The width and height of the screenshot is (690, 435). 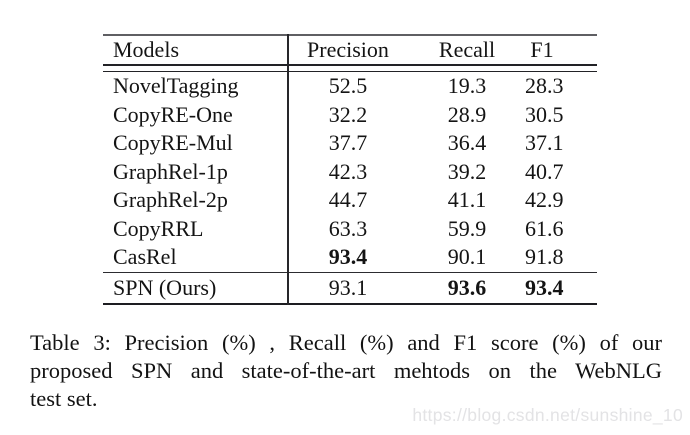 What do you see at coordinates (350, 272) in the screenshot?
I see `table-mid-rule` at bounding box center [350, 272].